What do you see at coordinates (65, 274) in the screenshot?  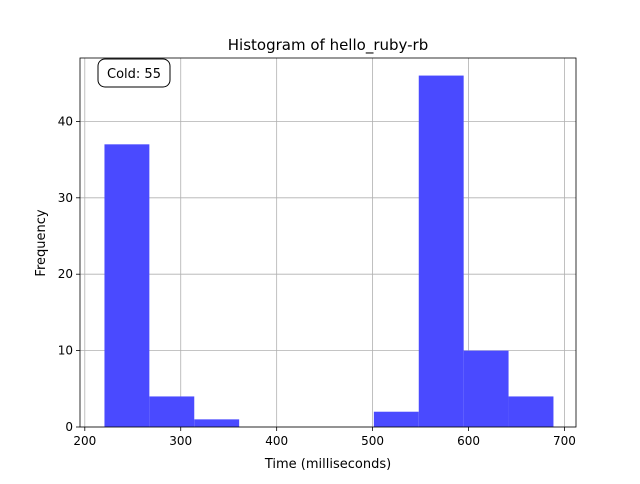 I see `y-tick-label: 20` at bounding box center [65, 274].